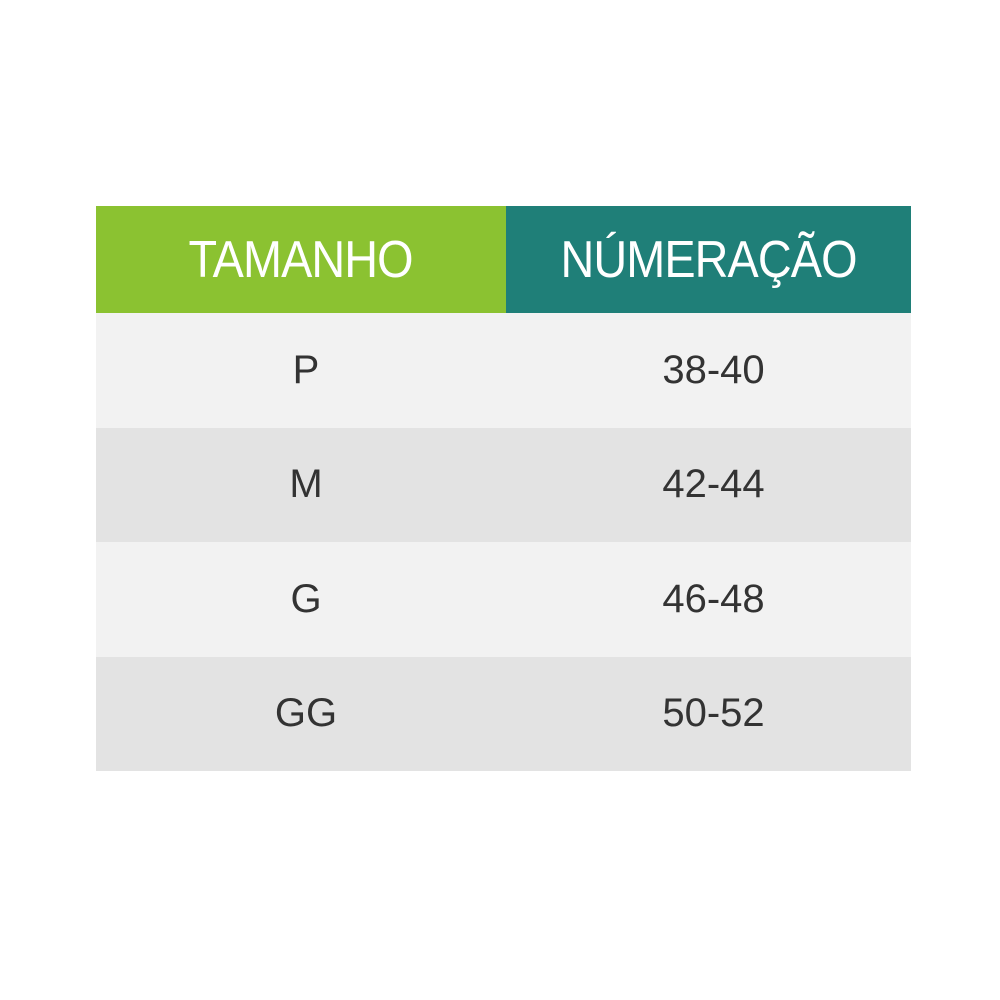 The image size is (1000, 1000). I want to click on table-row: G 46-48, so click(503, 599).